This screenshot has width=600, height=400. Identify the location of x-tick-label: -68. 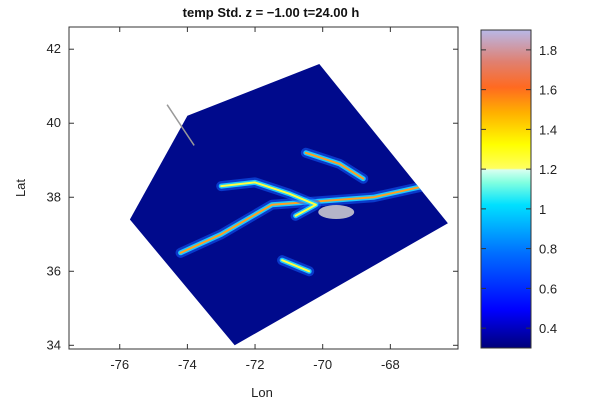
(390, 364).